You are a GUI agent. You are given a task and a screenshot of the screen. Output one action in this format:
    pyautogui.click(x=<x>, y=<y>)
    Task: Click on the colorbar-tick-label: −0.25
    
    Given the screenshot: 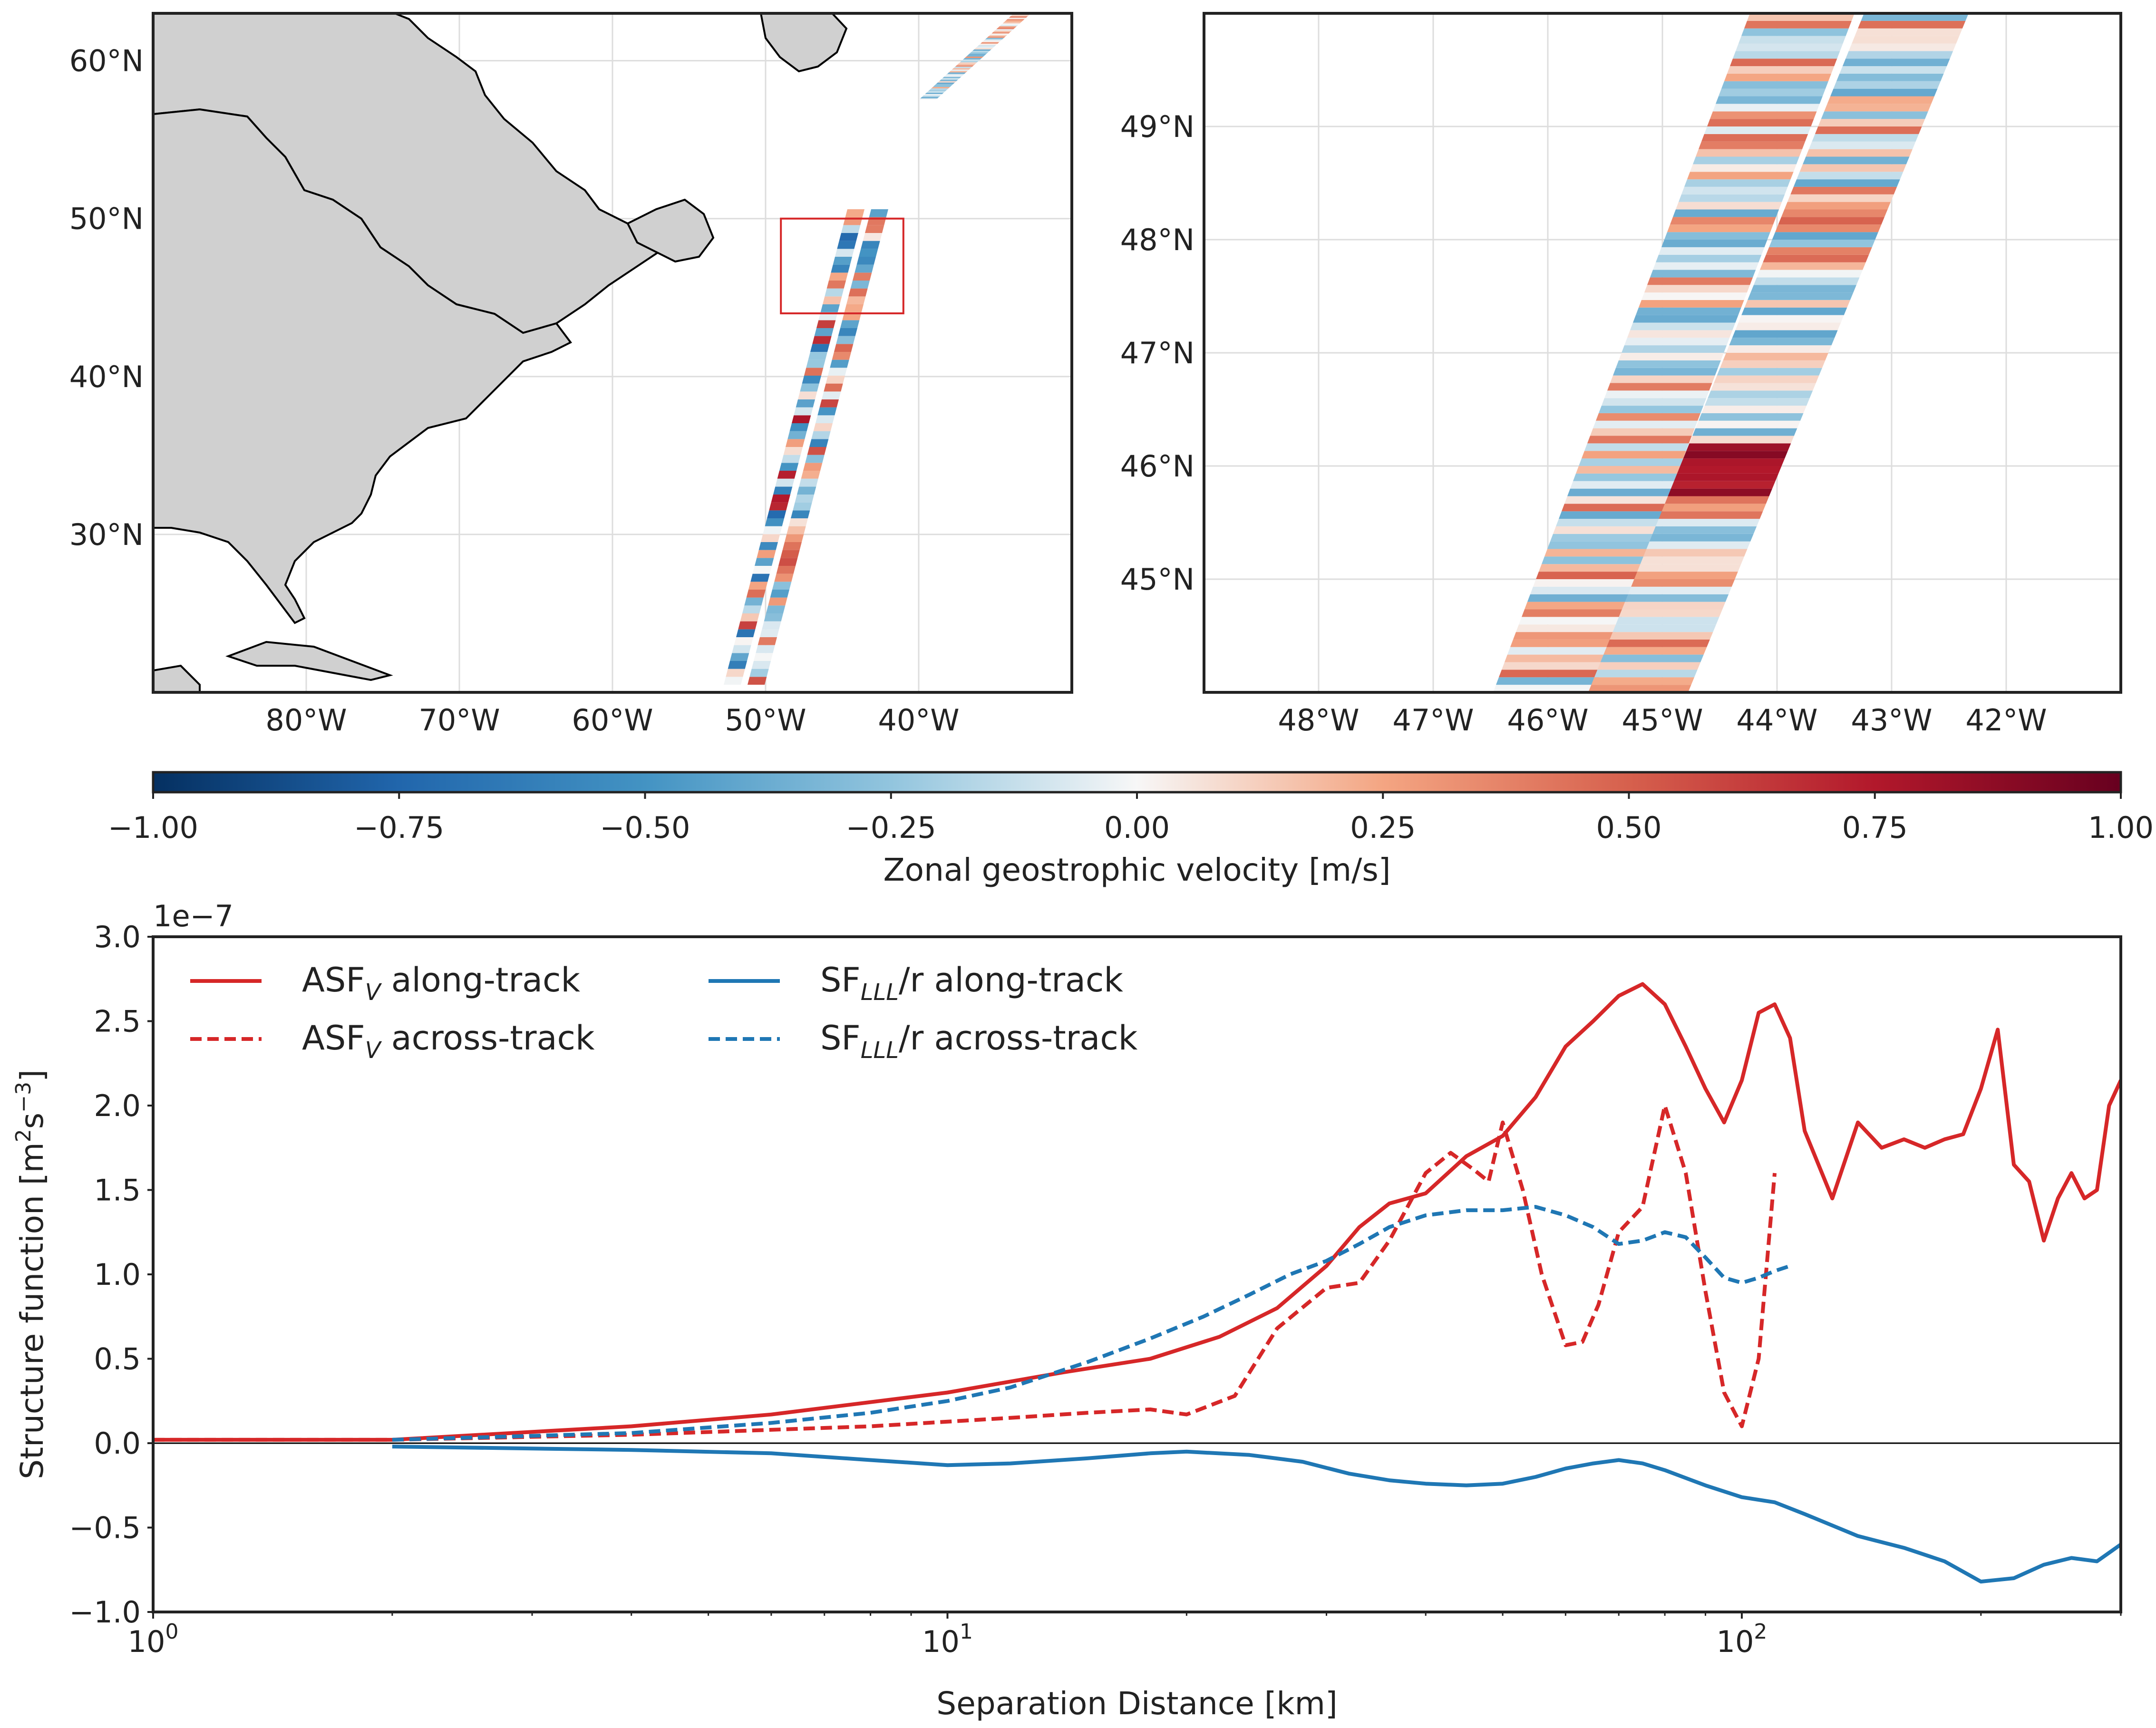 What is the action you would take?
    pyautogui.click(x=891, y=827)
    